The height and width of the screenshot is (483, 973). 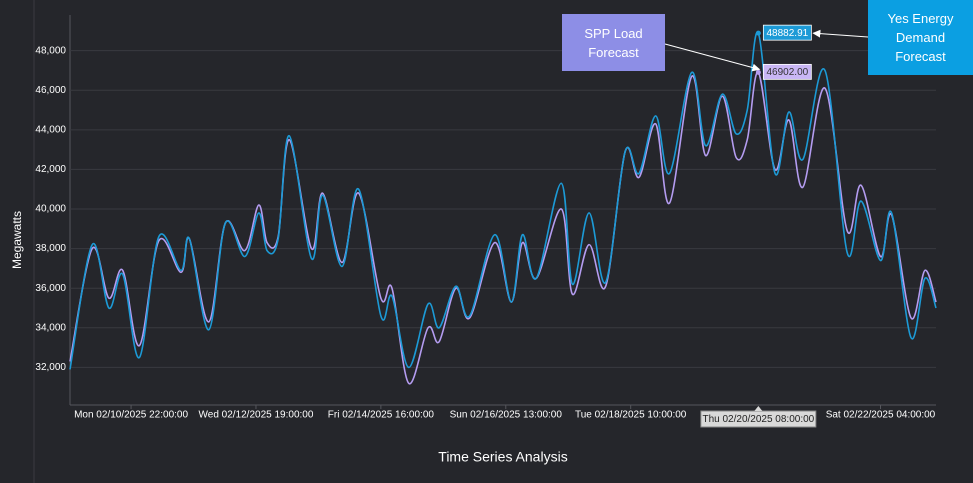 I want to click on hover-value-label: 48882.91, so click(x=787, y=33).